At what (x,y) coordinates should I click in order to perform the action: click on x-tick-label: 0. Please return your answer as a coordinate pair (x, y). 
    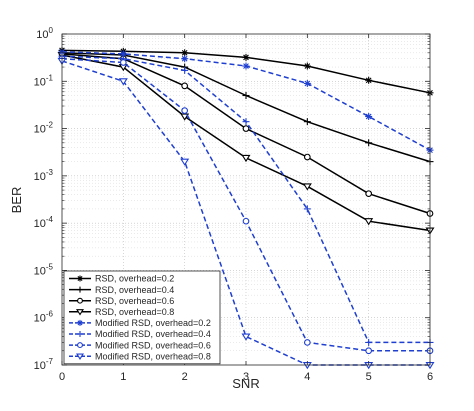
    Looking at the image, I should click on (62, 377).